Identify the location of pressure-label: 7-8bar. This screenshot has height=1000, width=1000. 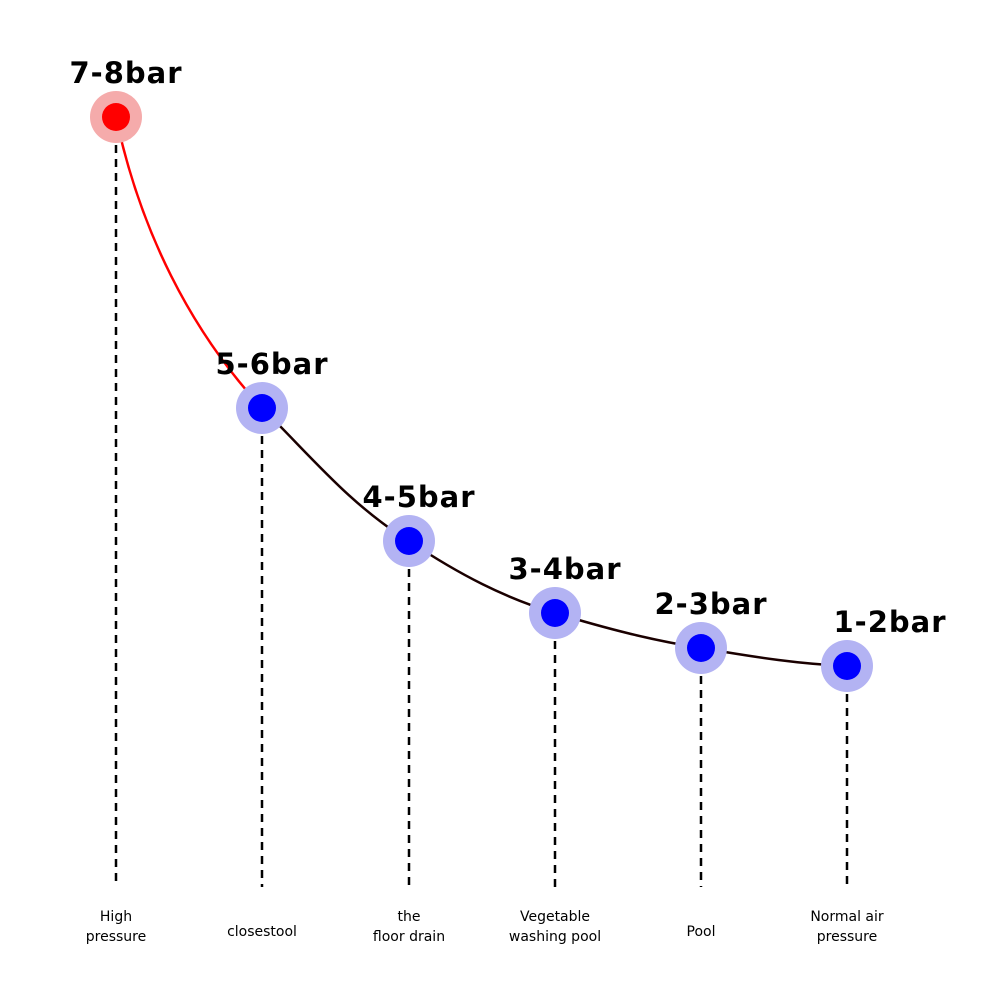
(125, 73).